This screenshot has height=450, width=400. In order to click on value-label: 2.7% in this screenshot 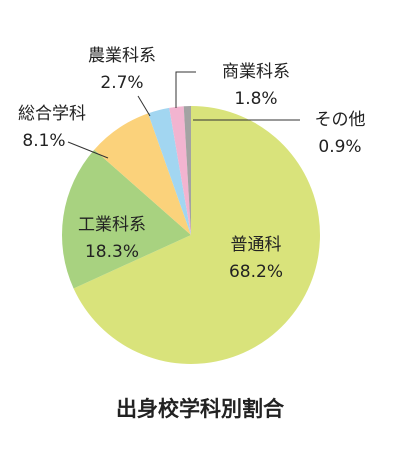, I will do `click(121, 83)`.